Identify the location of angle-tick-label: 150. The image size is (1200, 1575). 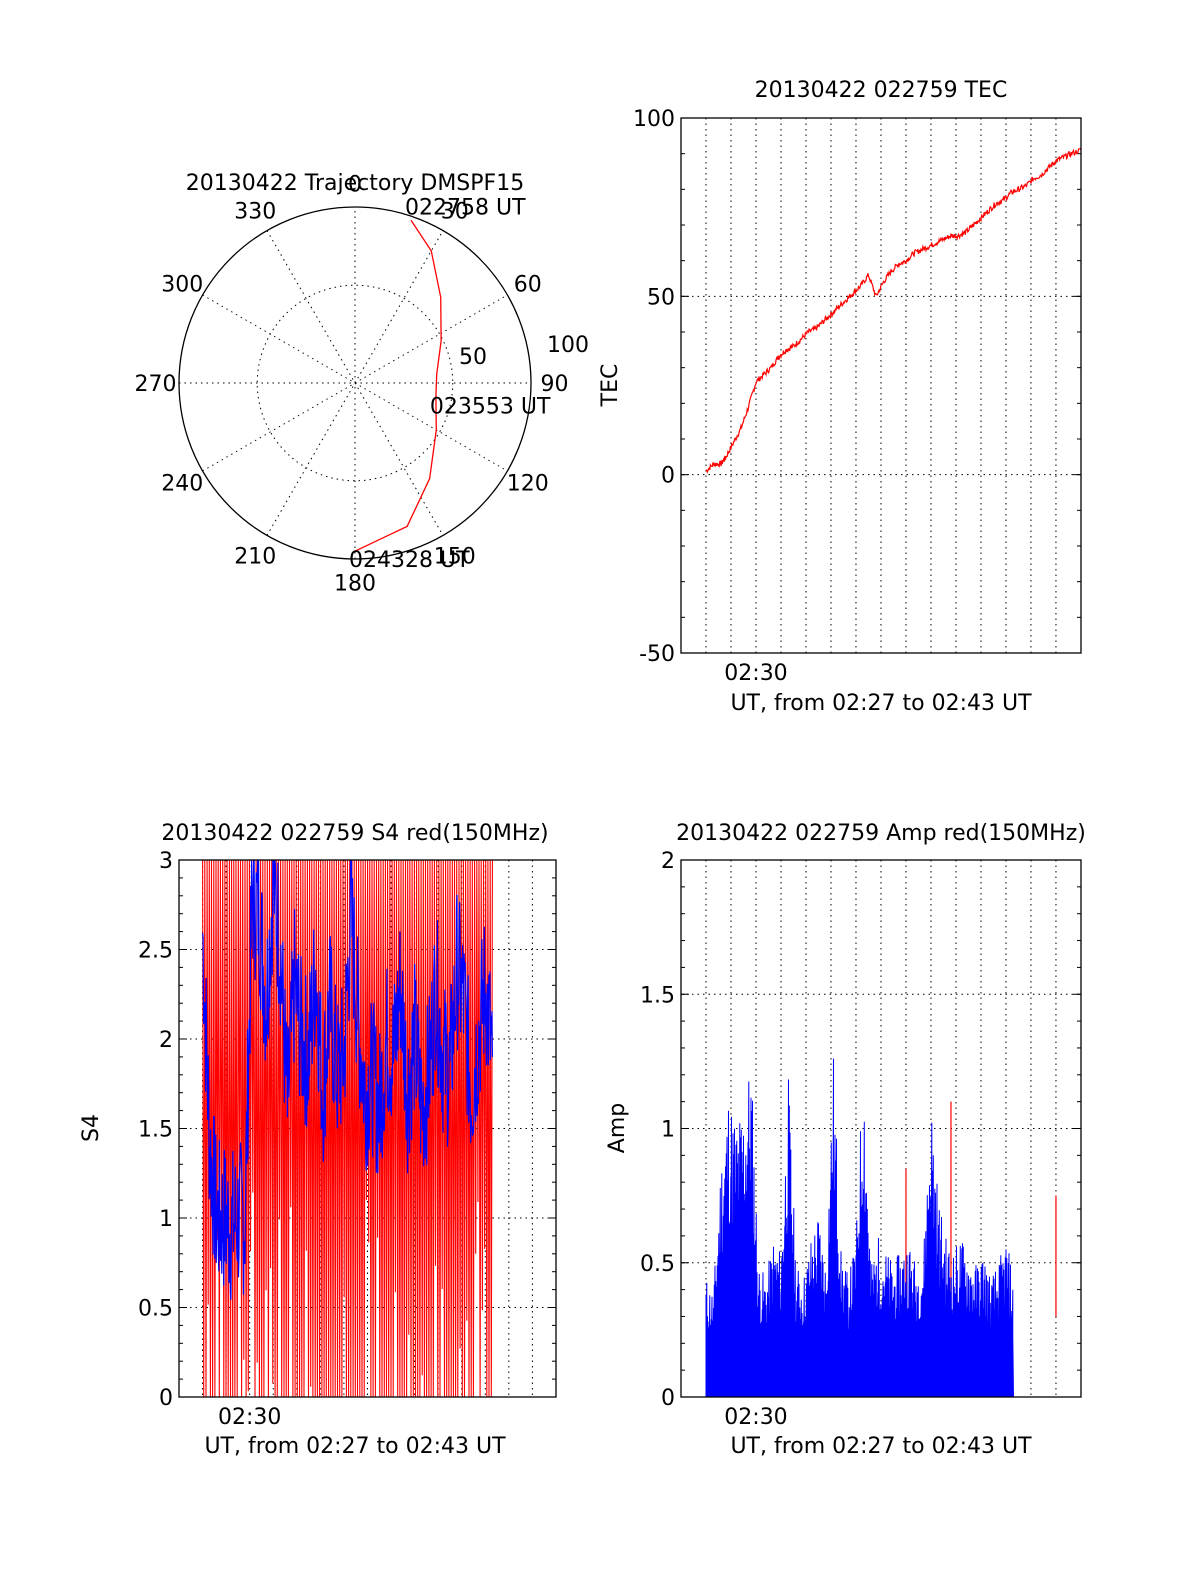
(455, 557).